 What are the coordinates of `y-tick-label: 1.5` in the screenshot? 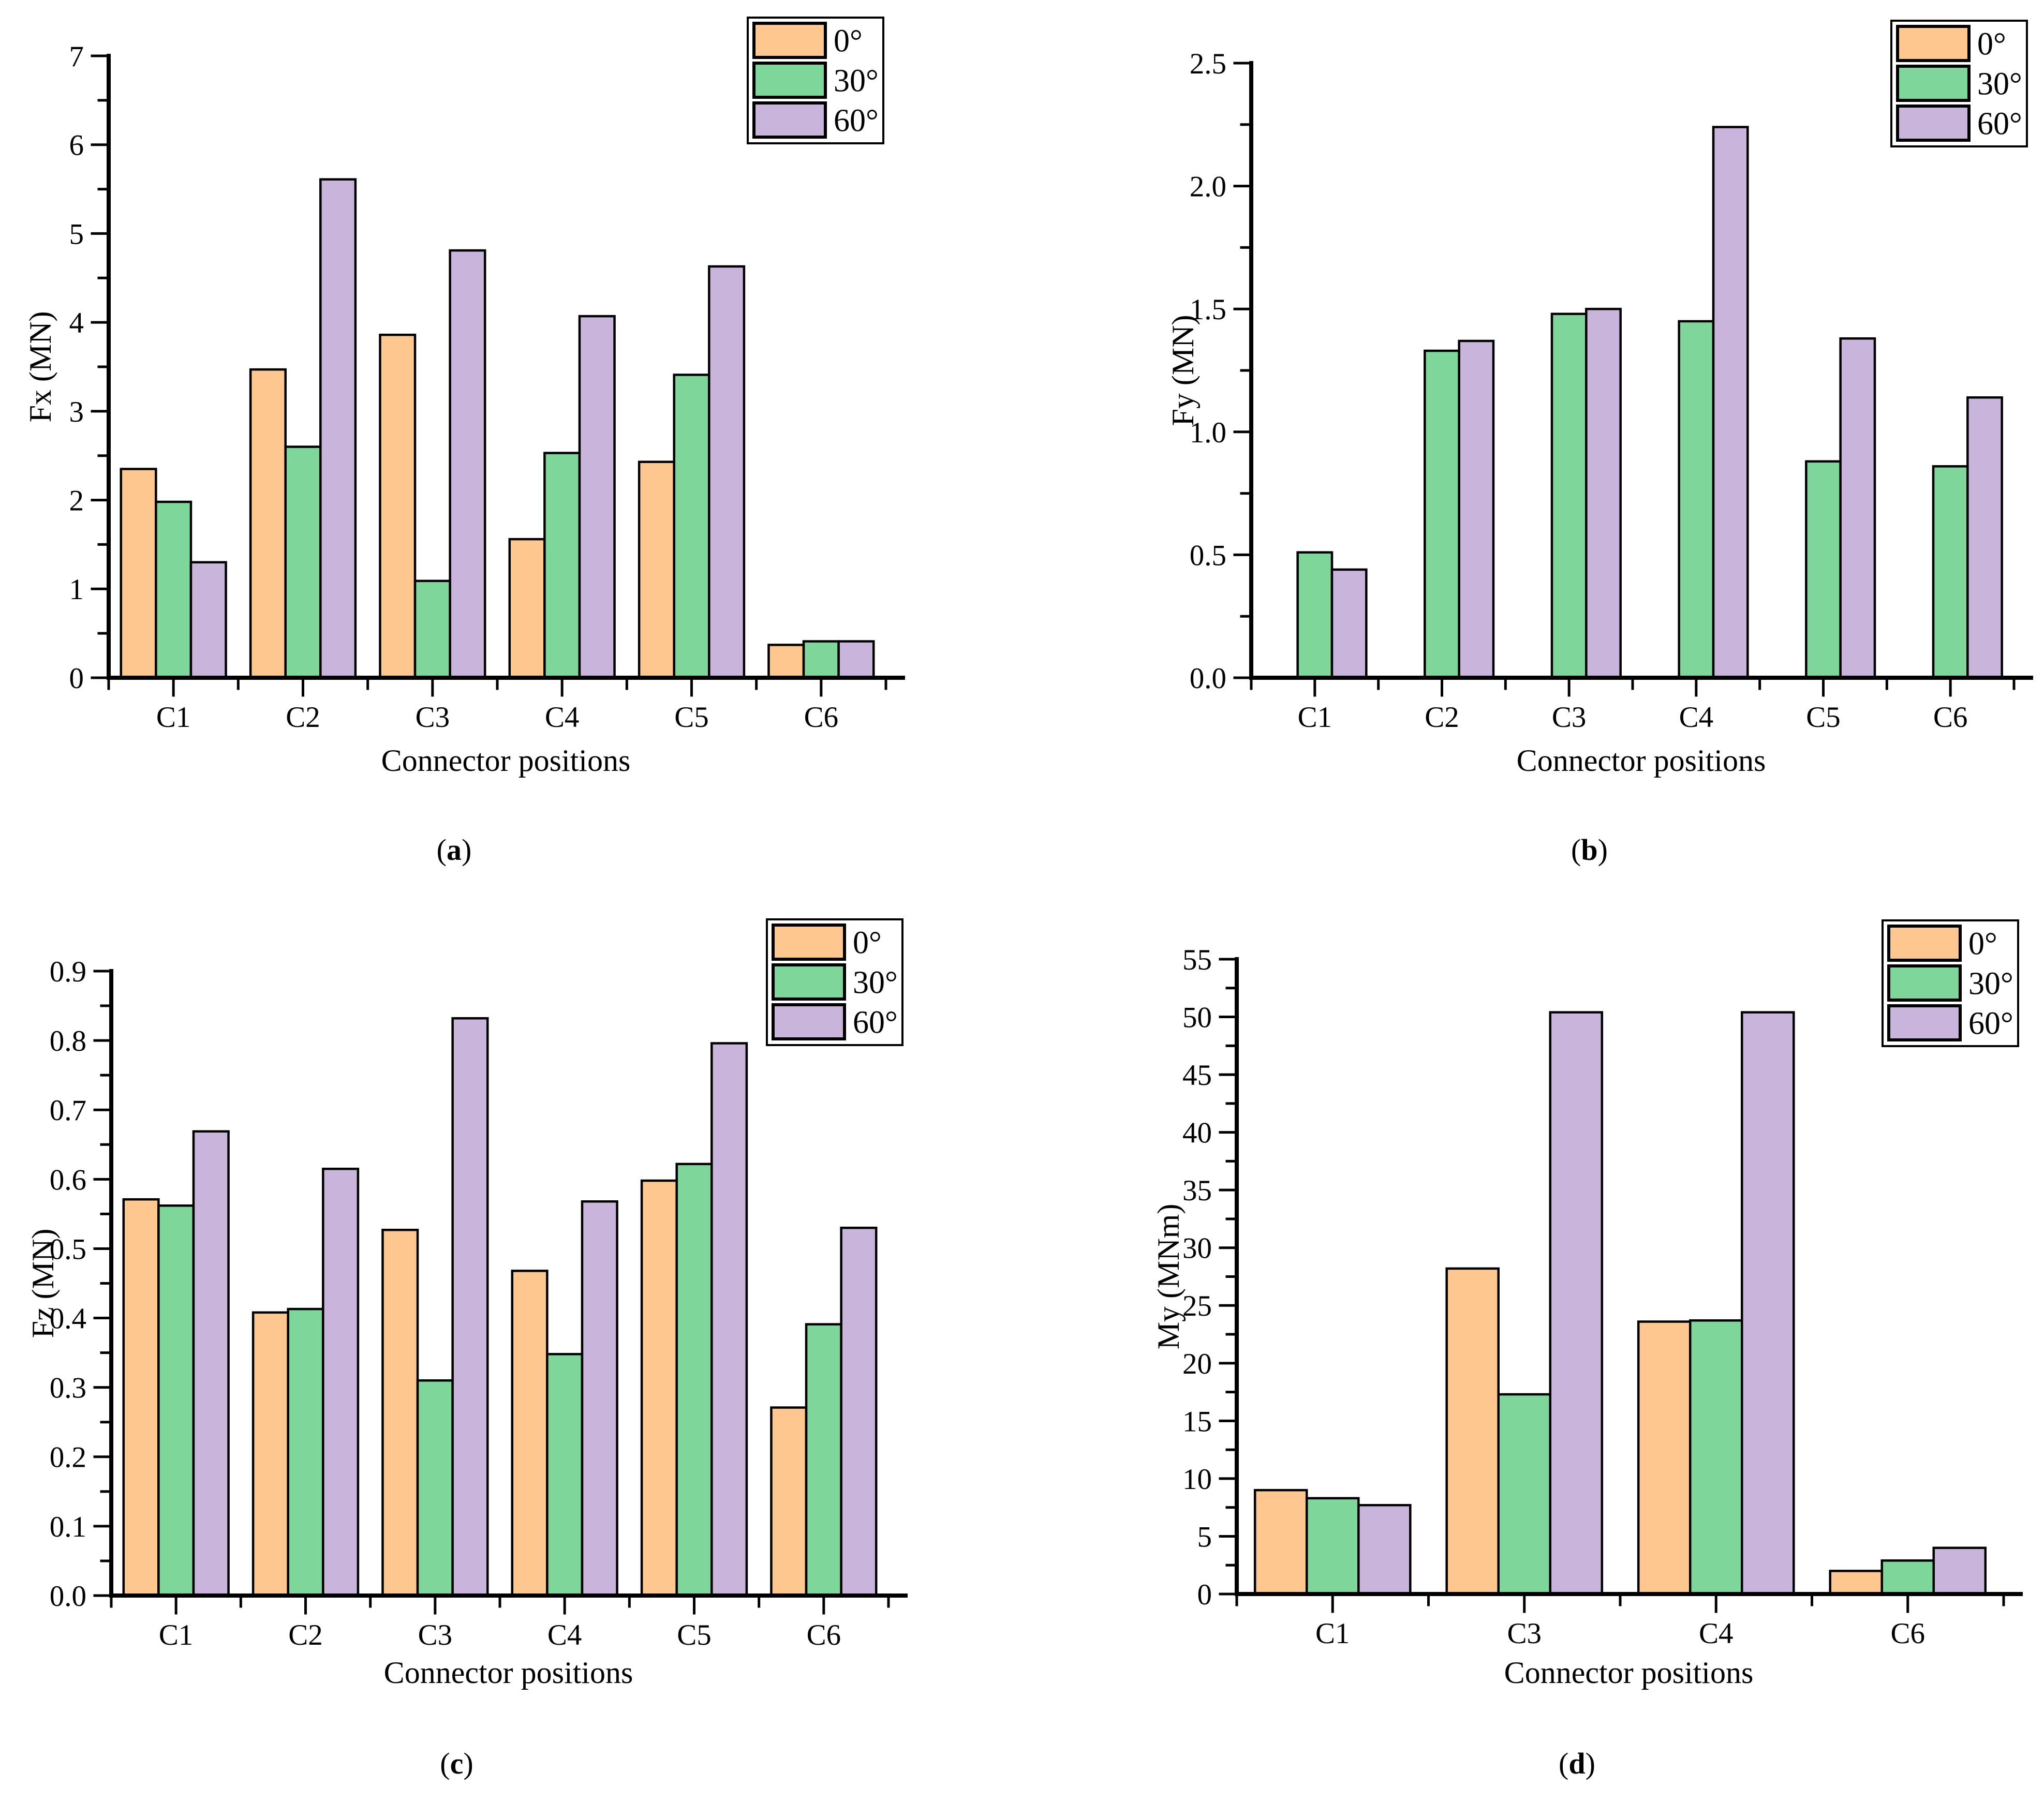 It's located at (1208, 309).